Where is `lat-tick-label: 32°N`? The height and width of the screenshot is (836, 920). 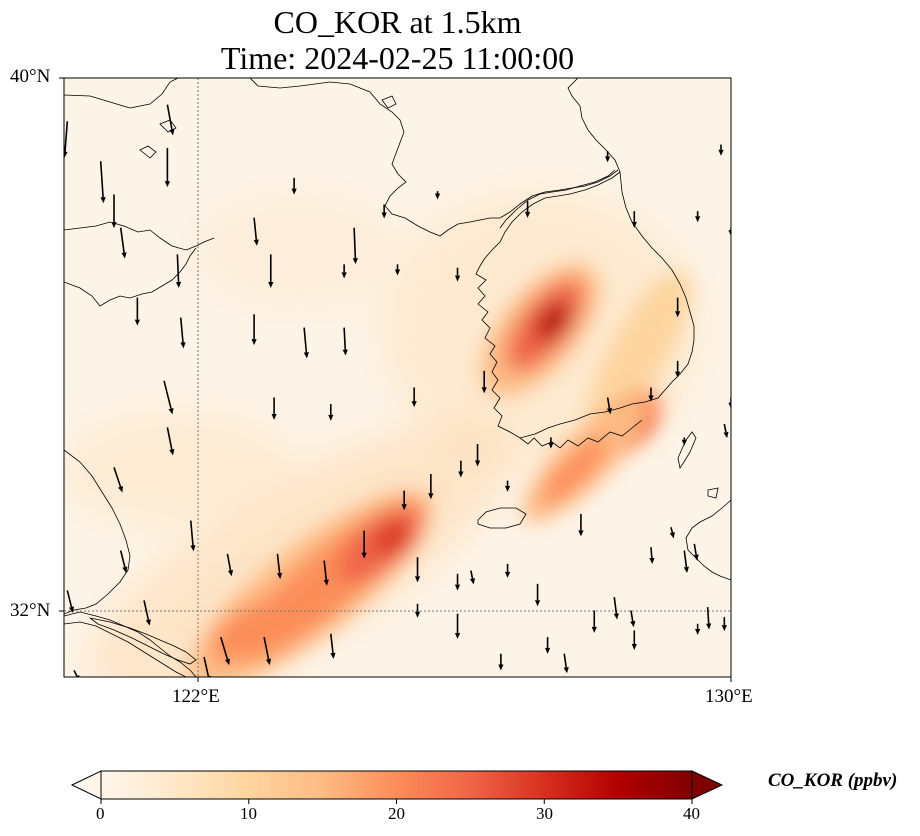 lat-tick-label: 32°N is located at coordinates (30, 610).